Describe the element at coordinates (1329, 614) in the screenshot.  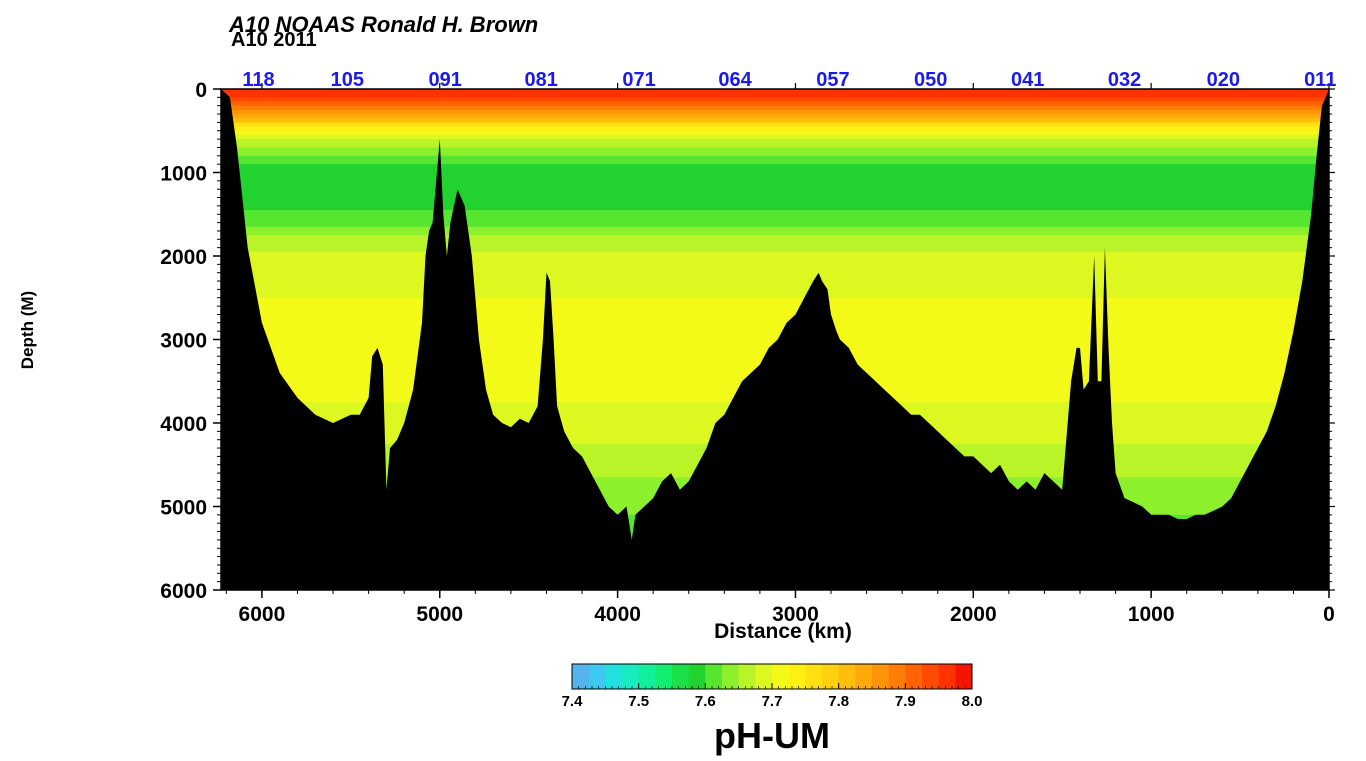
I see `x-tick-label: 0` at that location.